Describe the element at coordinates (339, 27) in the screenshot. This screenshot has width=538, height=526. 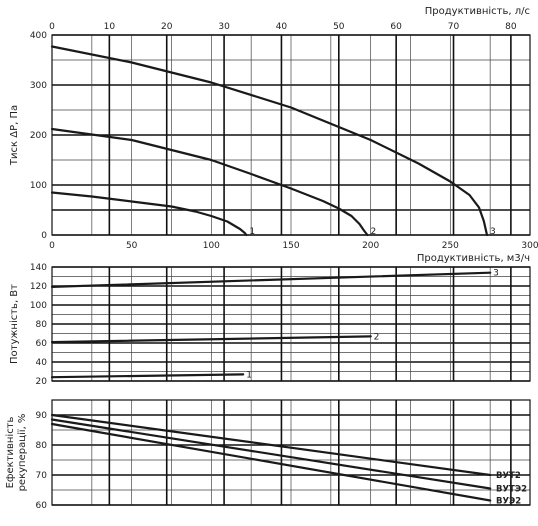
I see `x2-tick-label: 50` at that location.